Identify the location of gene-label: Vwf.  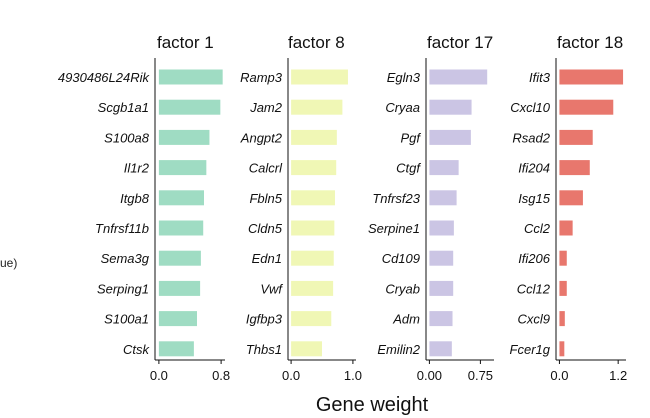
(271, 288).